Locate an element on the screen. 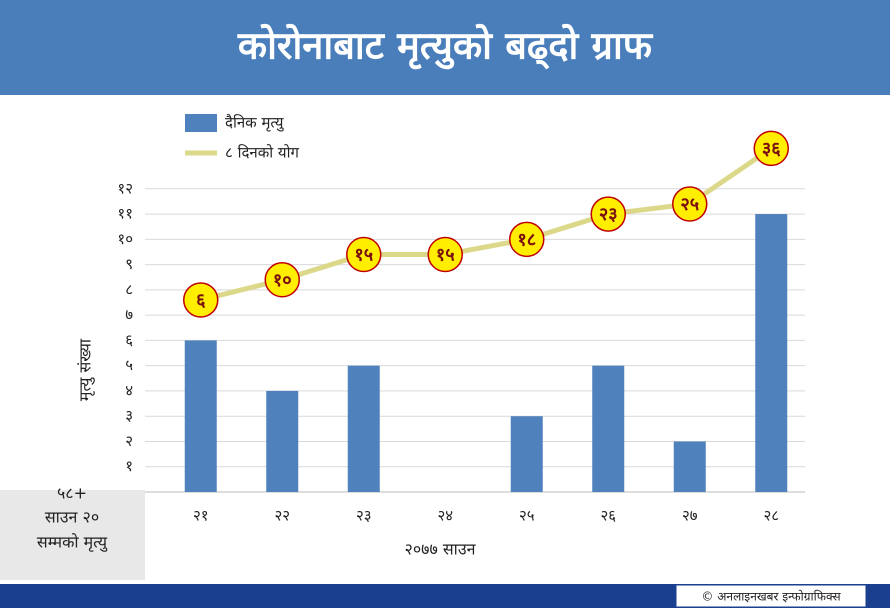 The image size is (890, 608). data-label: २३ is located at coordinates (608, 214).